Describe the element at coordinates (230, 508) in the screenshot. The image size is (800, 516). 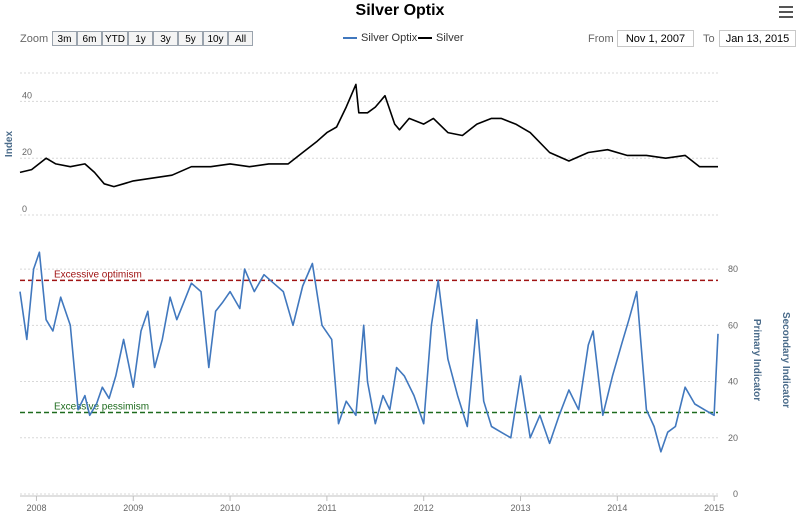
I see `x-tick-label: 2010` at that location.